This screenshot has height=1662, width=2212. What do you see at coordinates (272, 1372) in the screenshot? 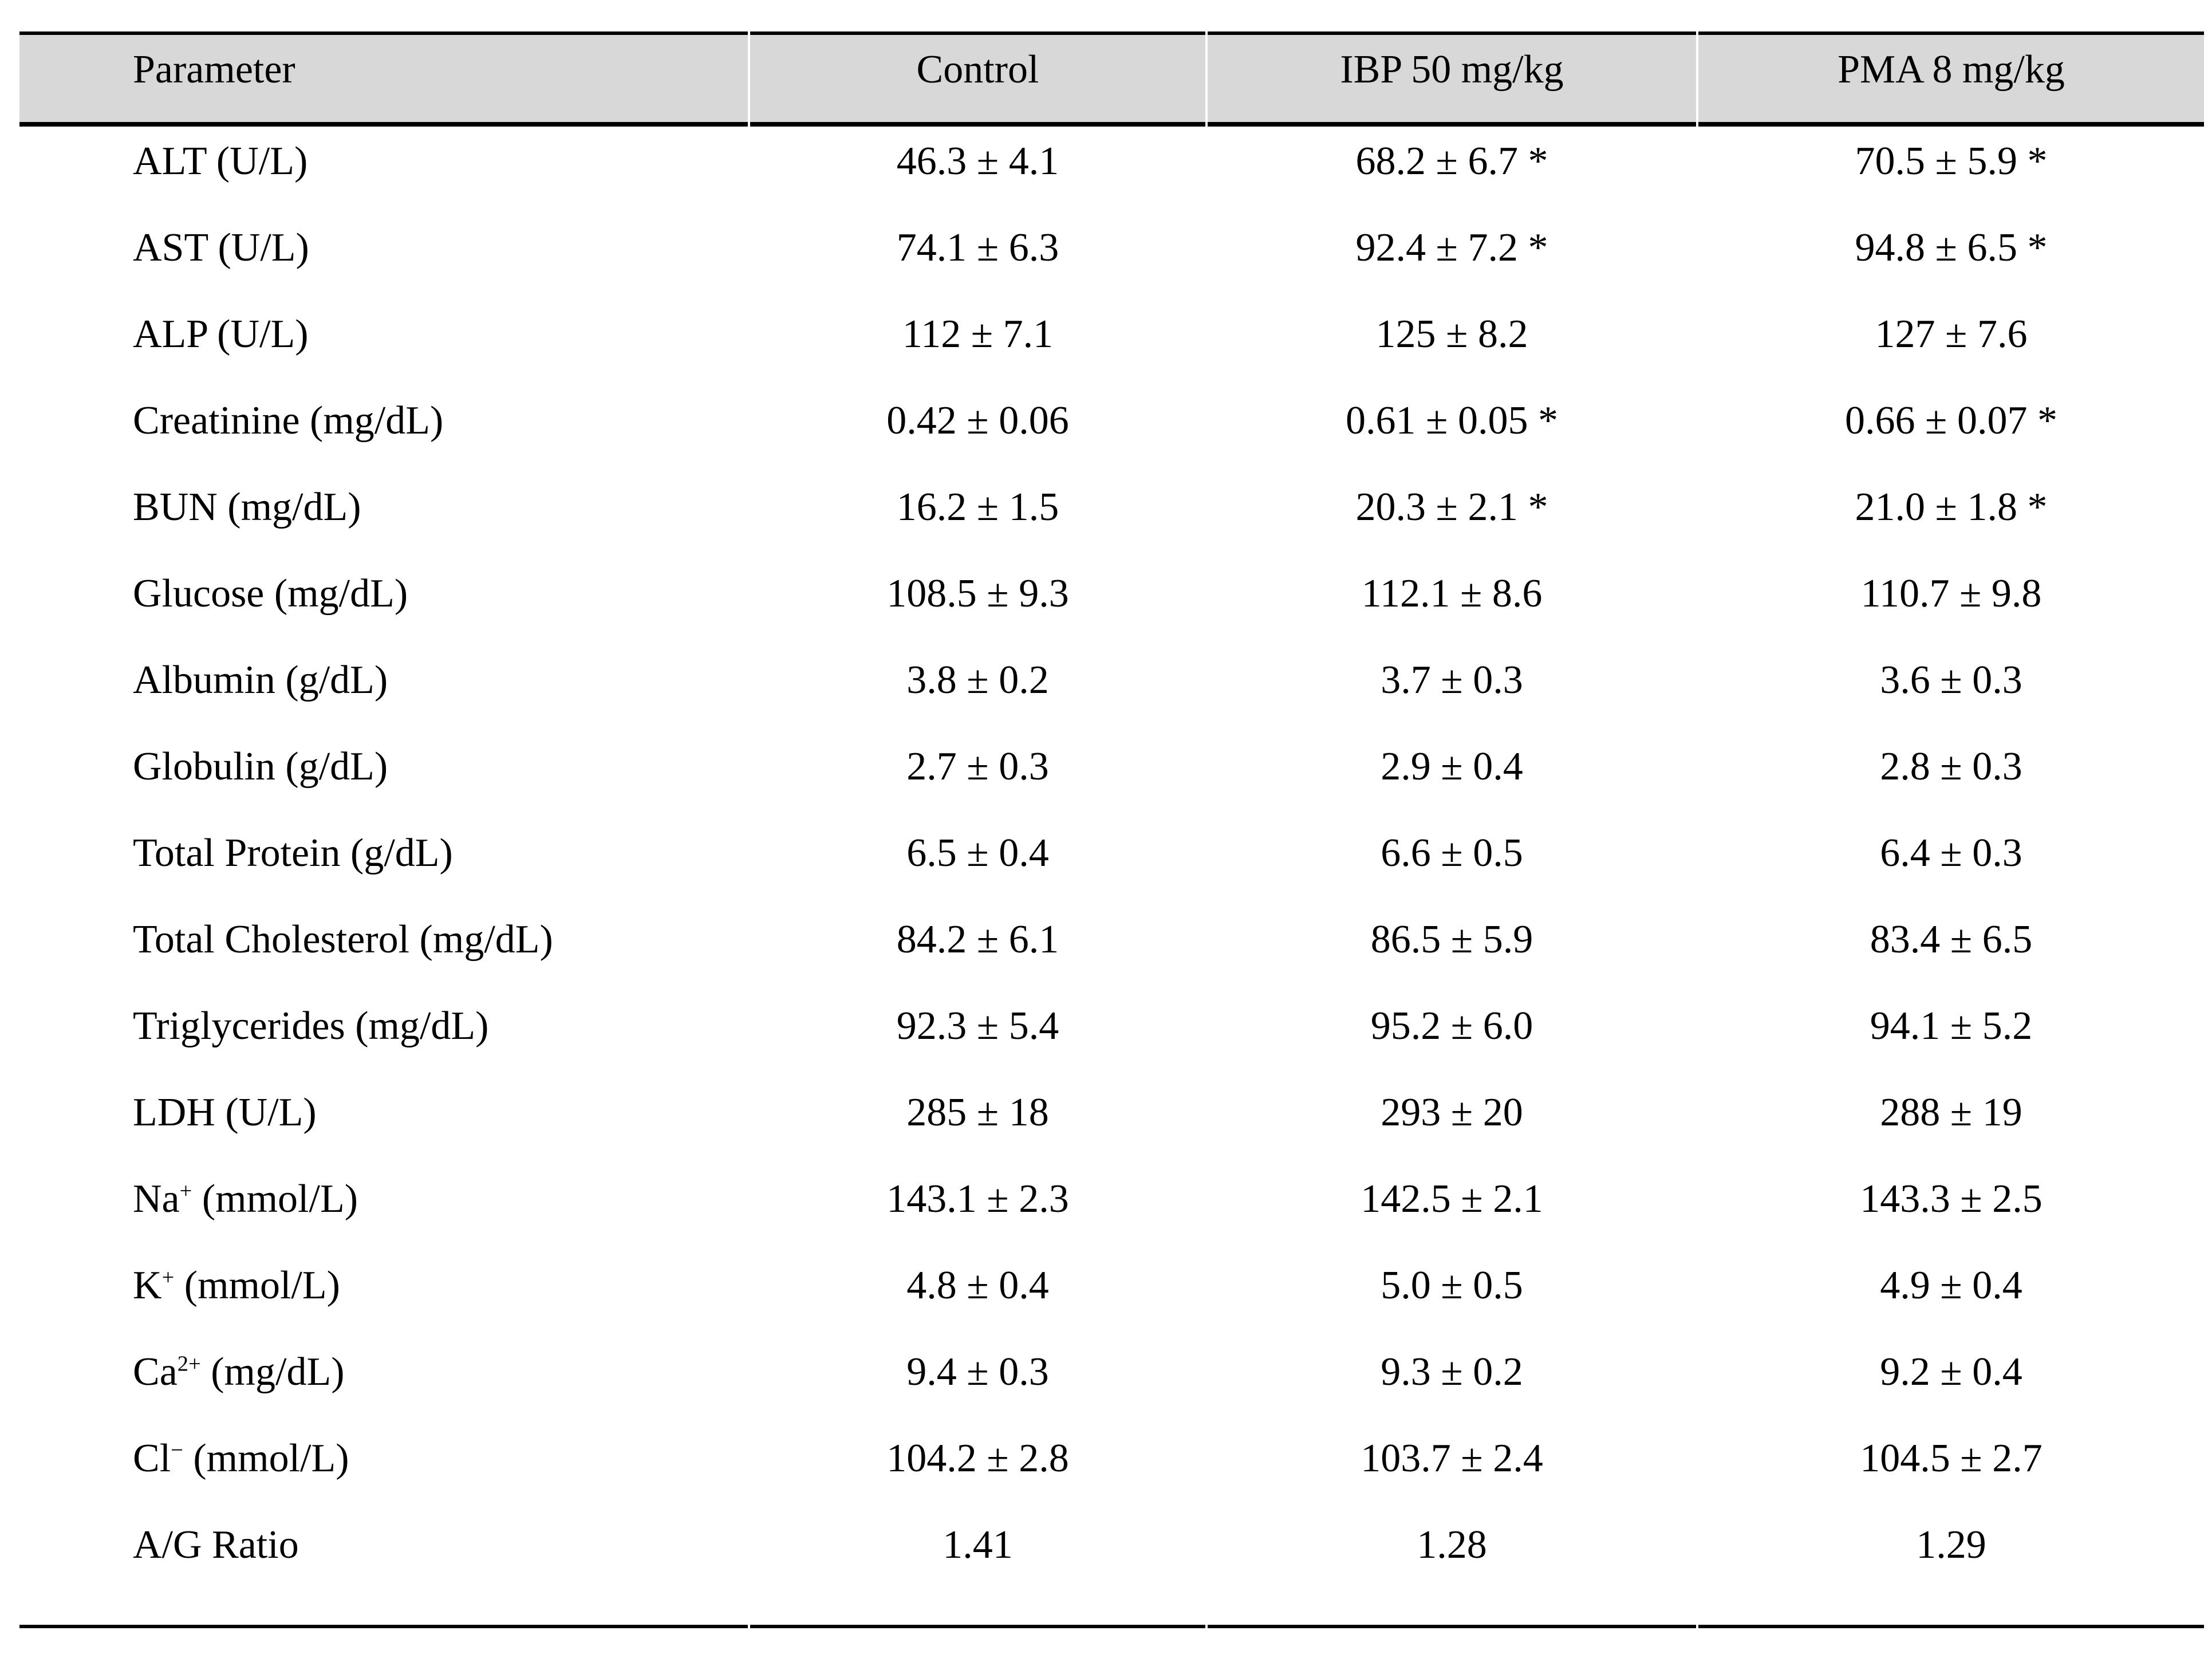
I see `parameter-unit: (mg/dL)` at bounding box center [272, 1372].